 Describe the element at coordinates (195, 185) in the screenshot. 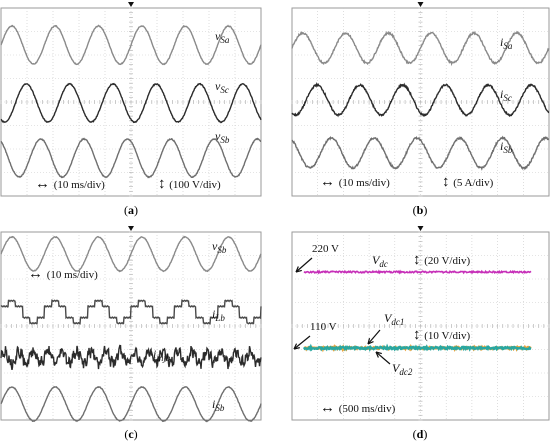

I see `scale-text: (100 V/div)` at that location.